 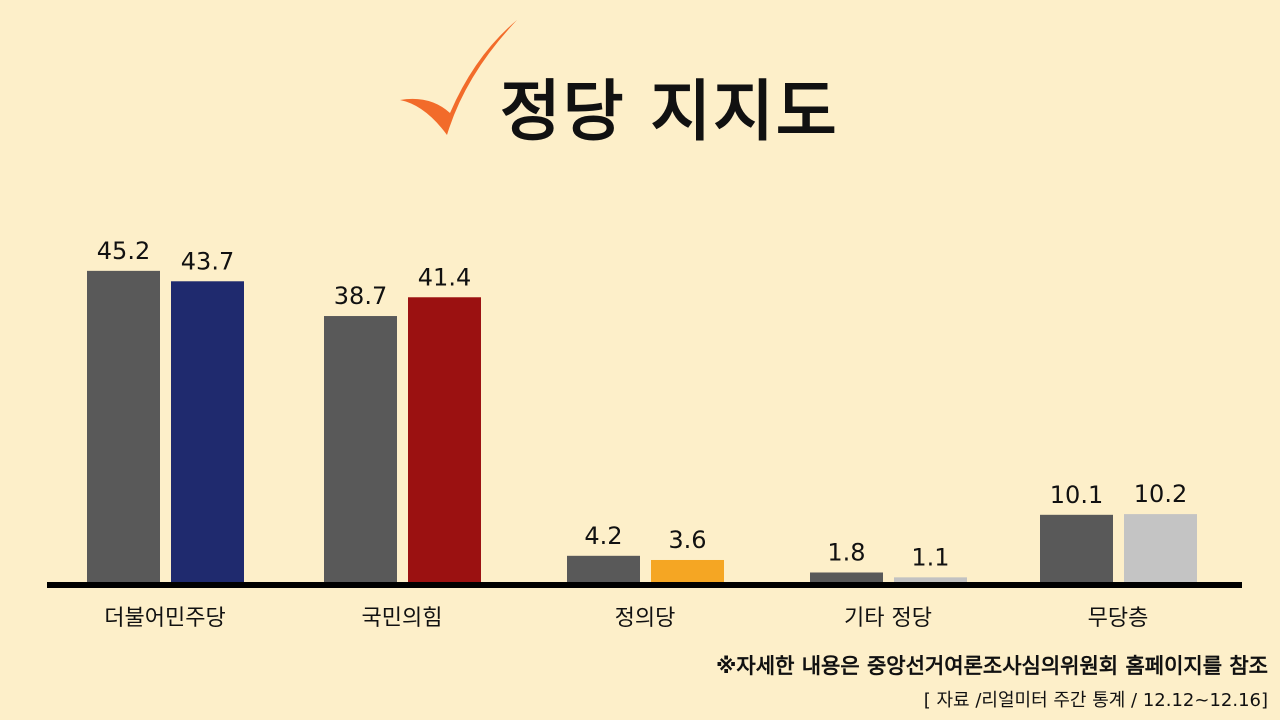 What do you see at coordinates (603, 536) in the screenshot?
I see `data-label: 4.2` at bounding box center [603, 536].